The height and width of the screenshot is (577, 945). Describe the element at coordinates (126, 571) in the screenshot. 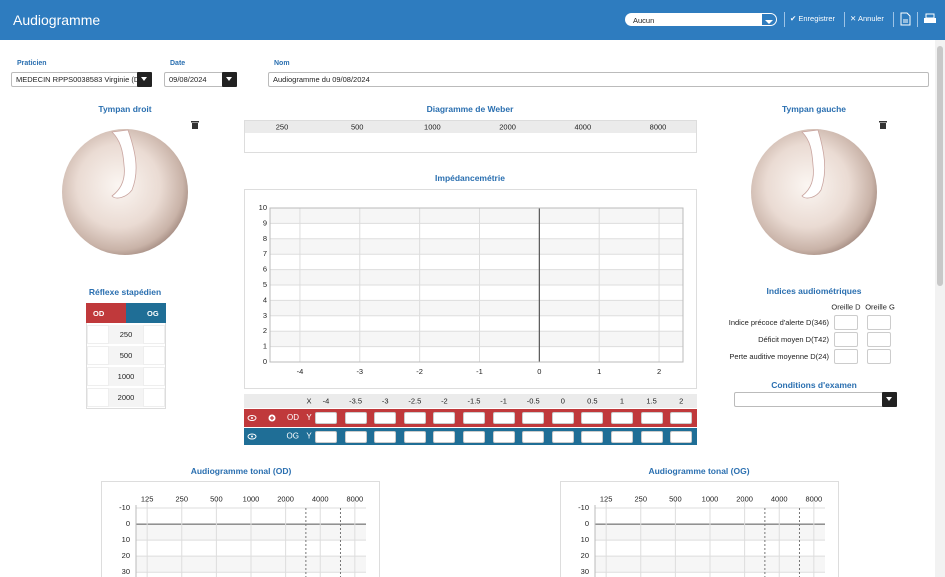

I see `y-tick-label: 30` at that location.